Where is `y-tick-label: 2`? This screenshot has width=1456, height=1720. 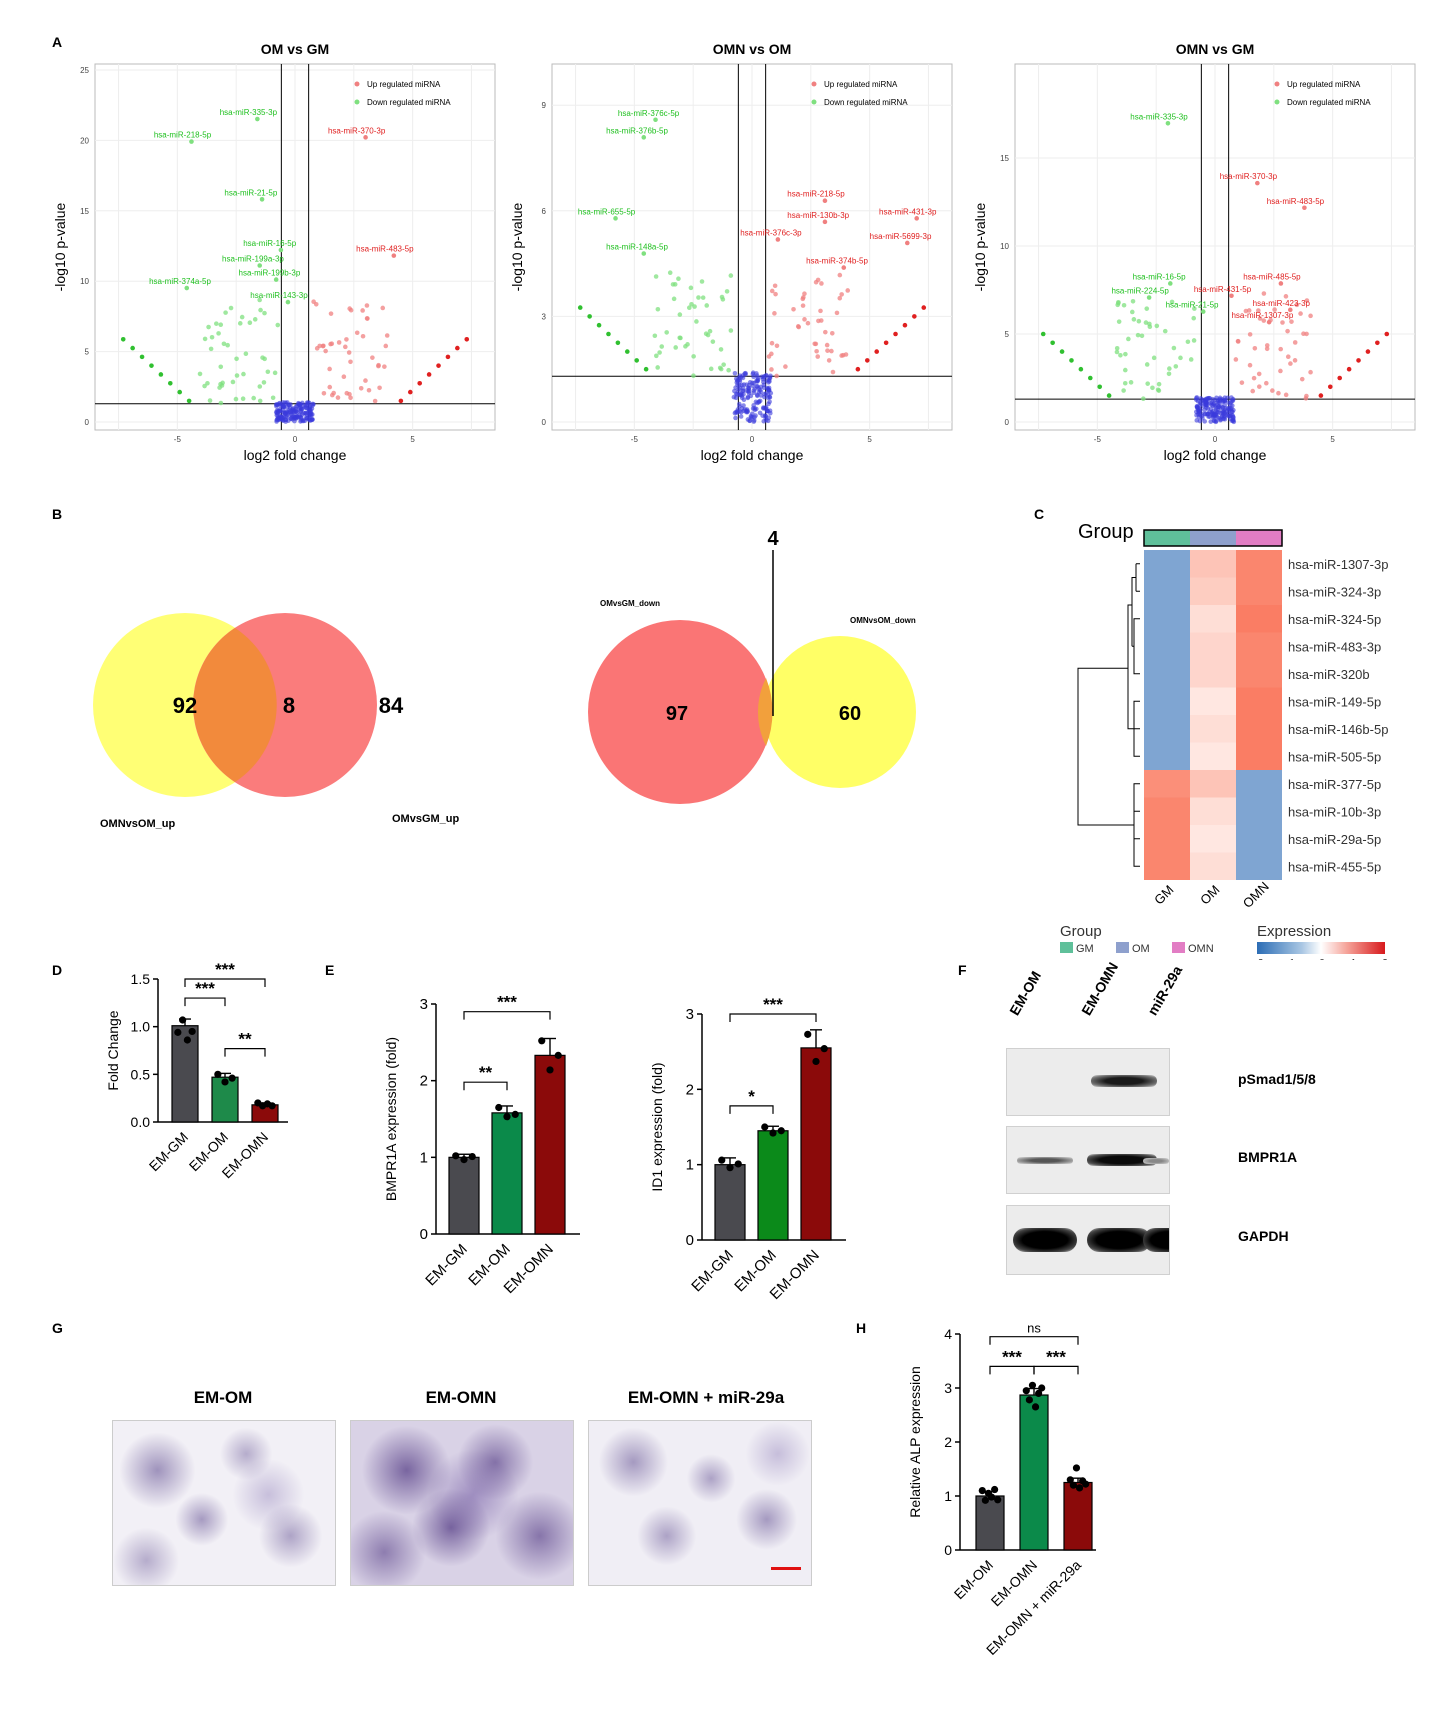 y-tick-label: 2 is located at coordinates (424, 1081).